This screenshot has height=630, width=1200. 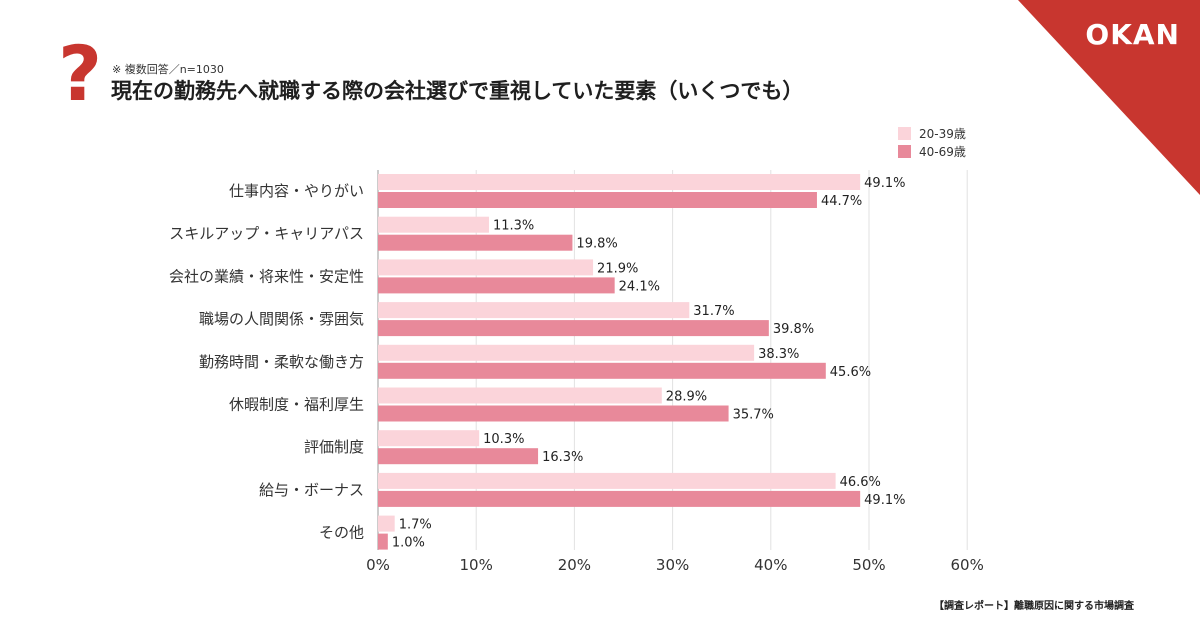 I want to click on category-label: 仕事内容・やりがい, so click(x=296, y=191).